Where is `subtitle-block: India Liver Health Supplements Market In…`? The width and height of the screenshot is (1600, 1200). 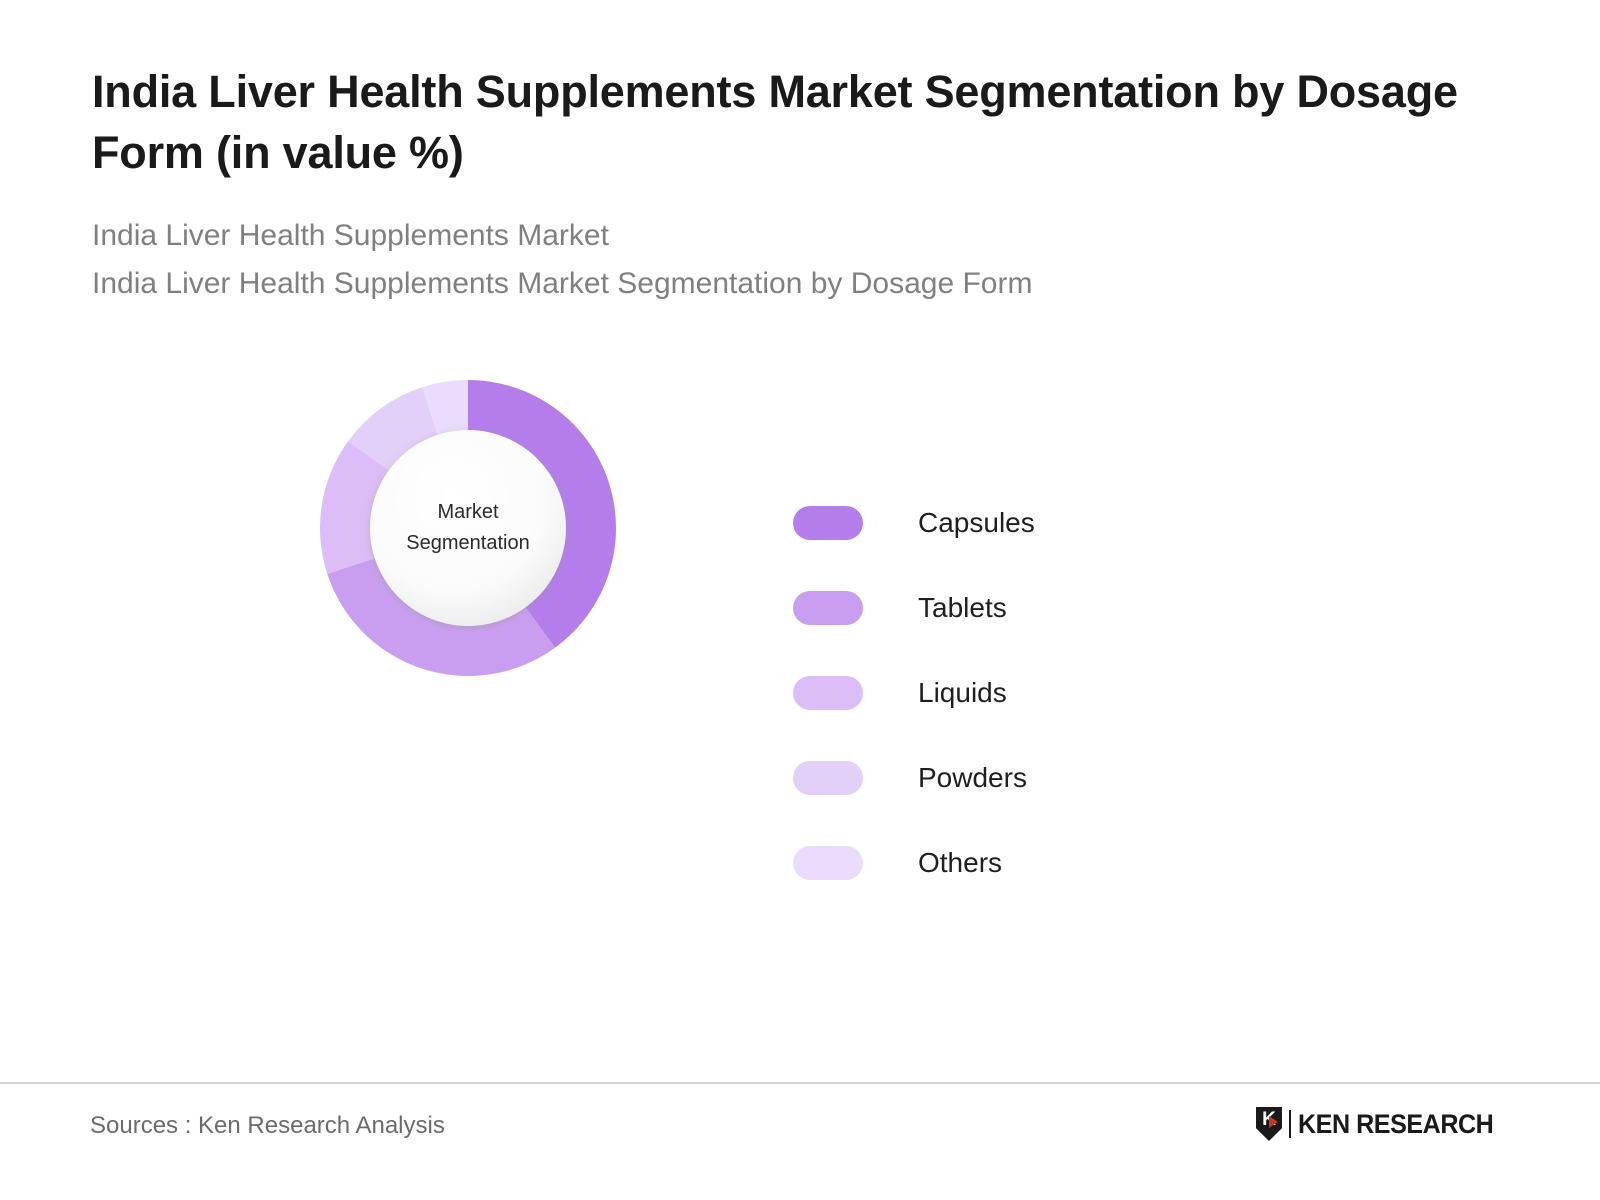
subtitle-block: India Liver Health Supplements Market In… is located at coordinates (802, 260).